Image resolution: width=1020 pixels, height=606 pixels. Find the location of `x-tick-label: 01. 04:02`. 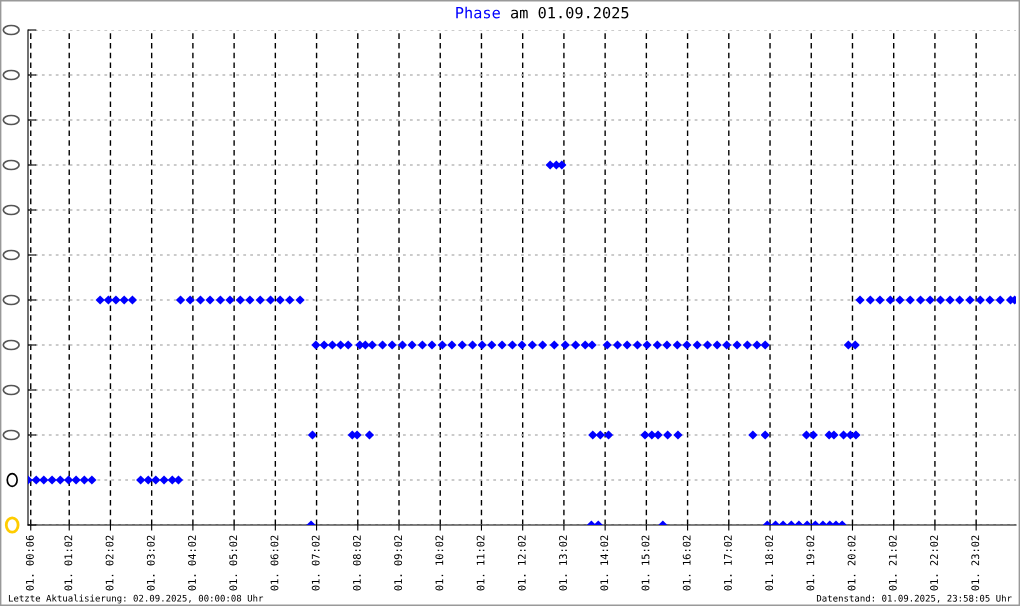

x-tick-label: 01. 04:02 is located at coordinates (192, 563).